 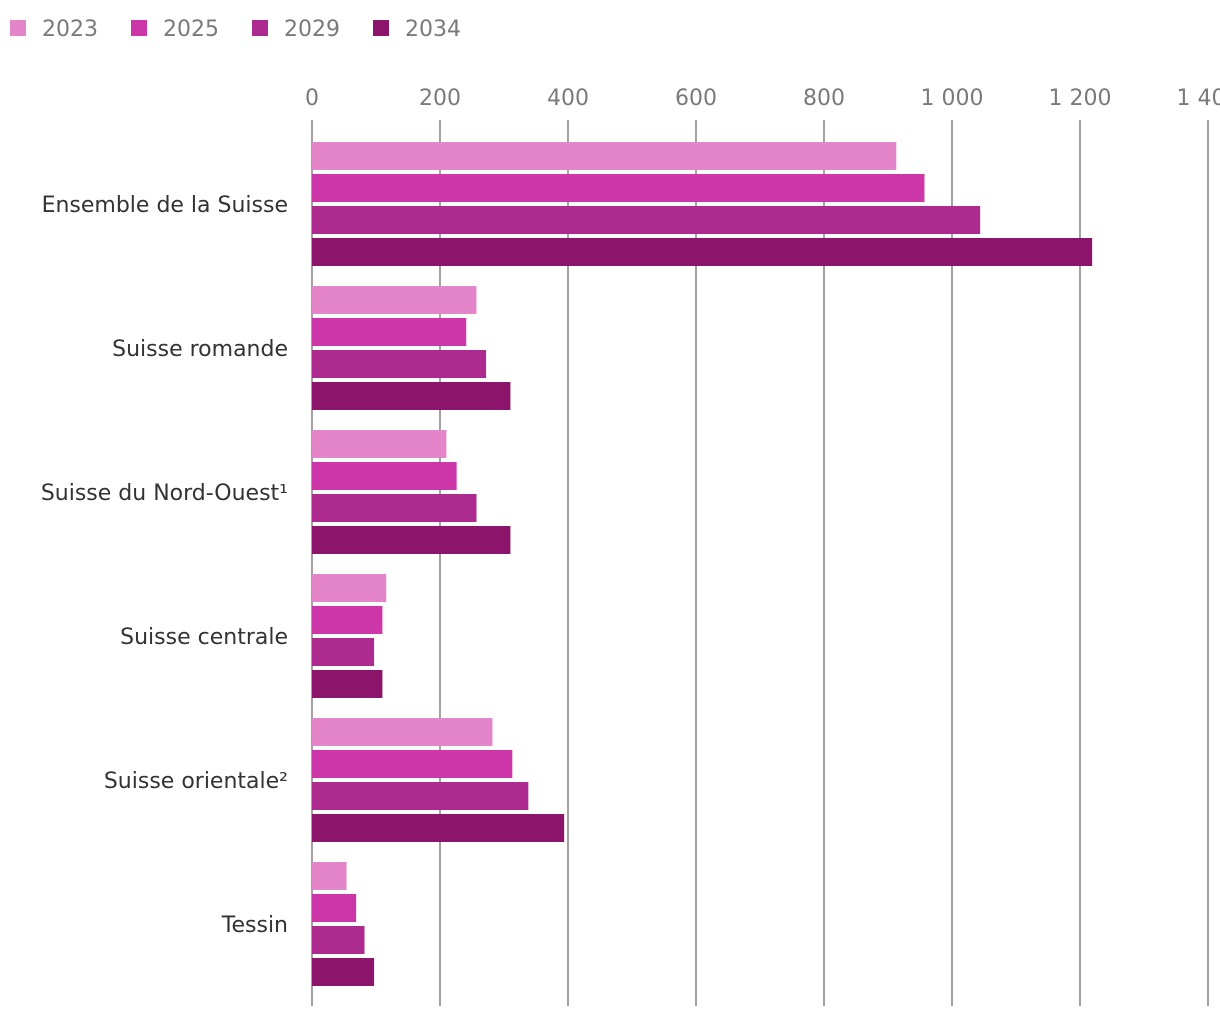 What do you see at coordinates (604, 156) in the screenshot?
I see `bar-0-2023` at bounding box center [604, 156].